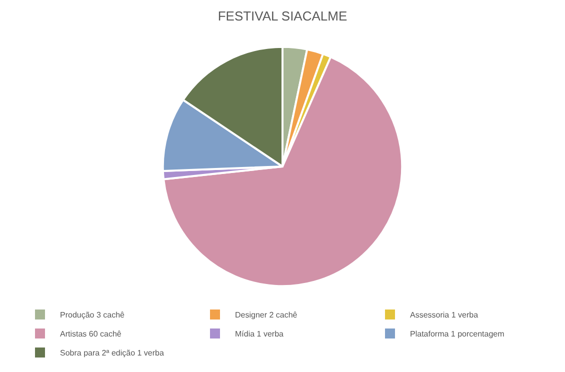  Describe the element at coordinates (259, 334) in the screenshot. I see `legend-label: Mídia 1 verba` at that location.